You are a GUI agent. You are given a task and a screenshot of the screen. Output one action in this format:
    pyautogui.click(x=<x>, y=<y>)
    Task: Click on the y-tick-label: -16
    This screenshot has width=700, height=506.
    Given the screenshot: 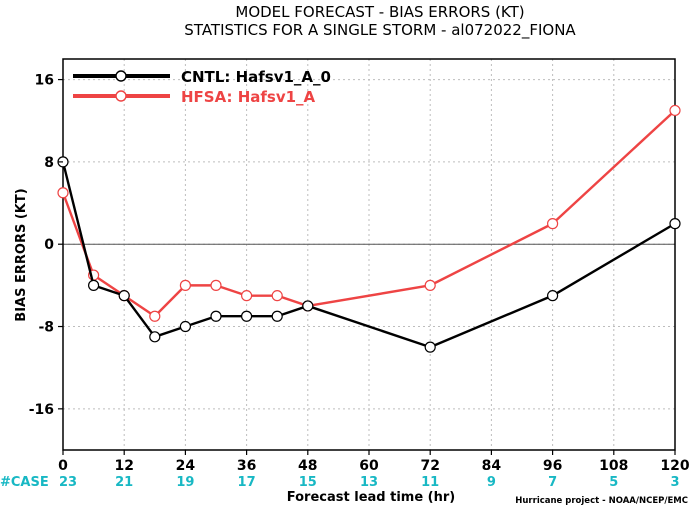 What is the action you would take?
    pyautogui.click(x=41, y=410)
    